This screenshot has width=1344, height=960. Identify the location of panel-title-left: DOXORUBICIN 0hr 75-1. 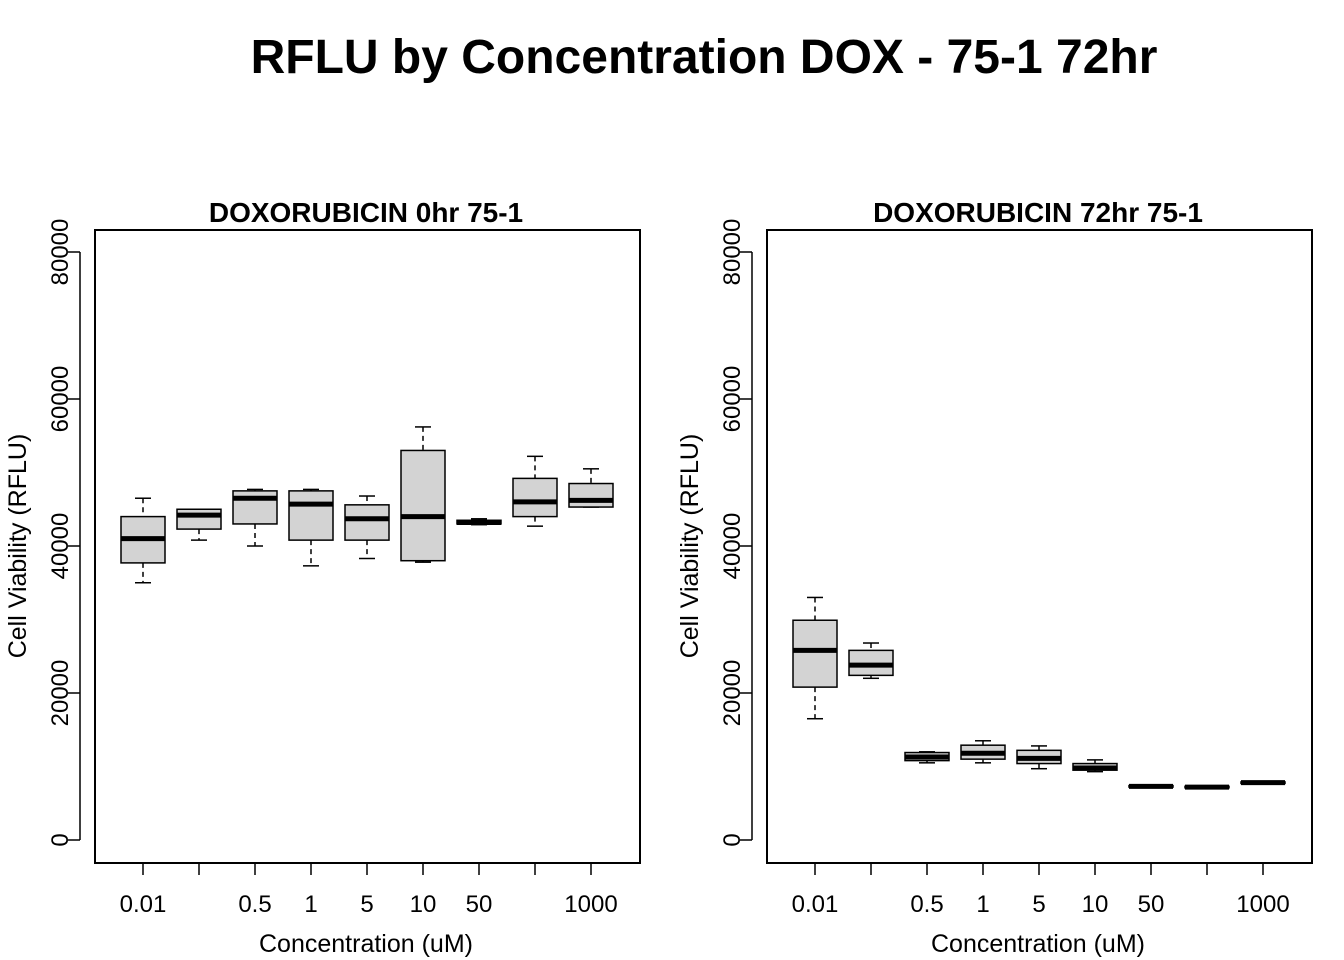
(366, 212).